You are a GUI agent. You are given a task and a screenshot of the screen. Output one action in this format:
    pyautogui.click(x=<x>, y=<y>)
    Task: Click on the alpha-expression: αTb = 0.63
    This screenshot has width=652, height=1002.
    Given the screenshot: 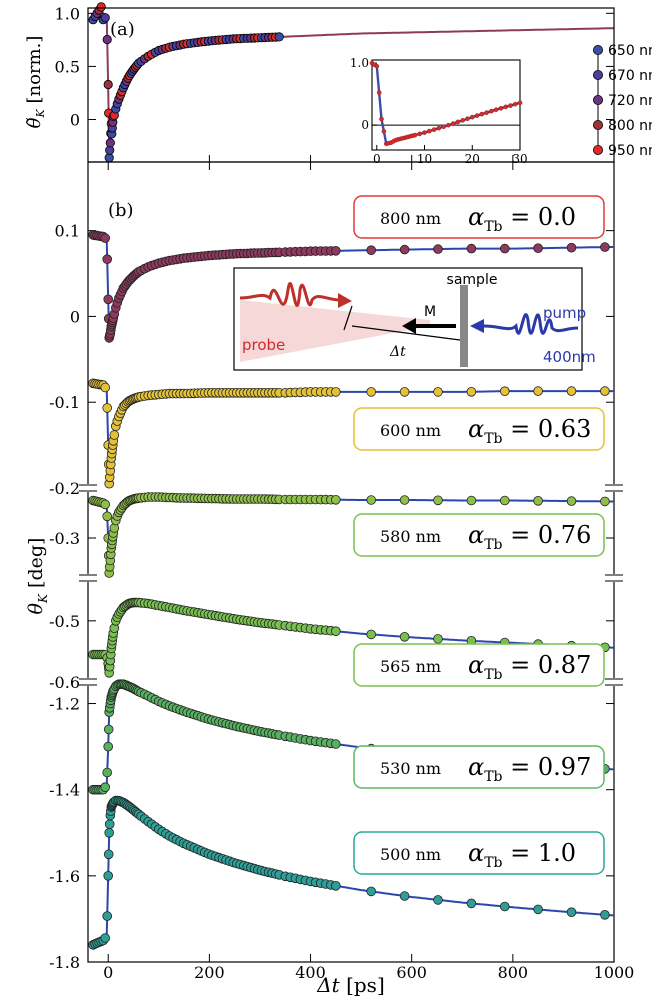 What is the action you would take?
    pyautogui.click(x=529, y=431)
    